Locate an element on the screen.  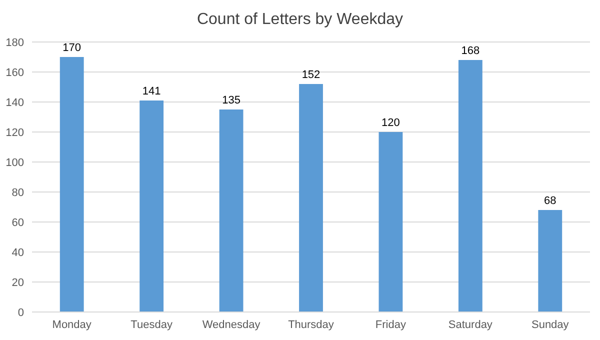
y-tick-label: 180 is located at coordinates (15, 42).